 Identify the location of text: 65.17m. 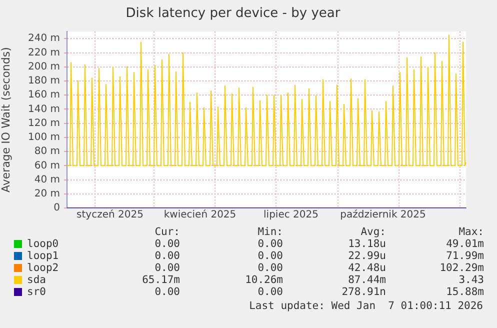
(160, 280).